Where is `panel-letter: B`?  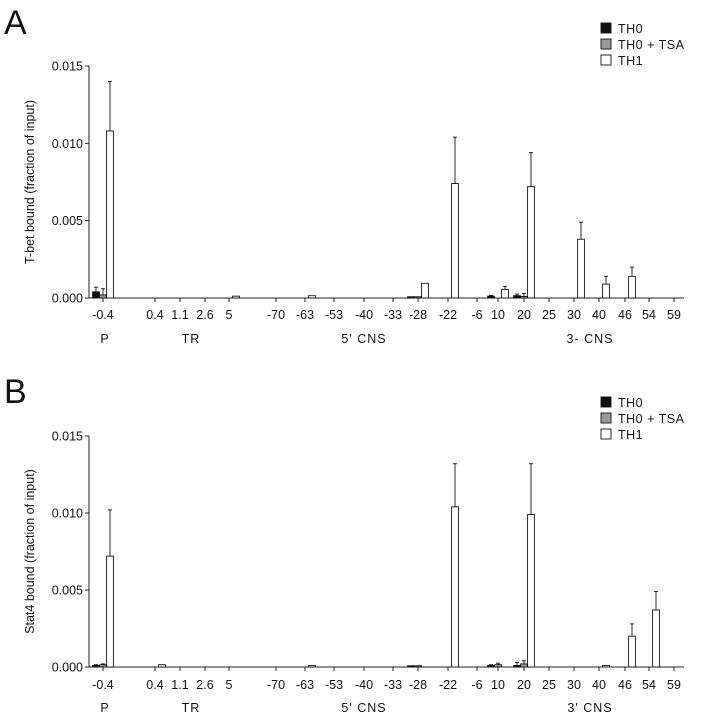
panel-letter: B is located at coordinates (15, 392).